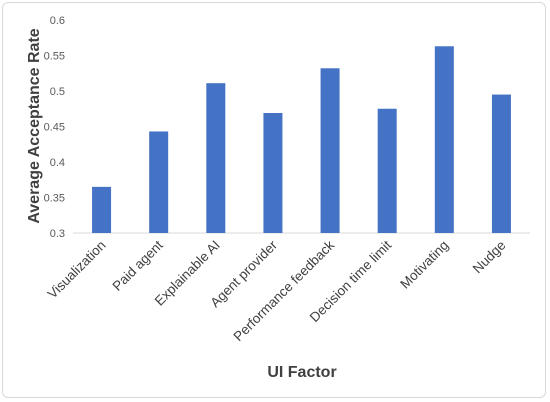 The height and width of the screenshot is (402, 550). Describe the element at coordinates (57, 21) in the screenshot. I see `y-tick-label: 0.6` at that location.